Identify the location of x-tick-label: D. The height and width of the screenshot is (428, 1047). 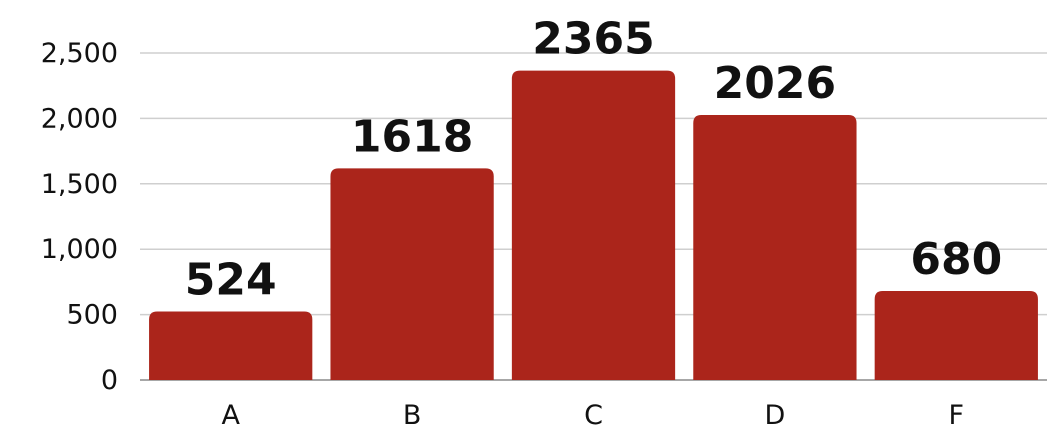
(775, 414).